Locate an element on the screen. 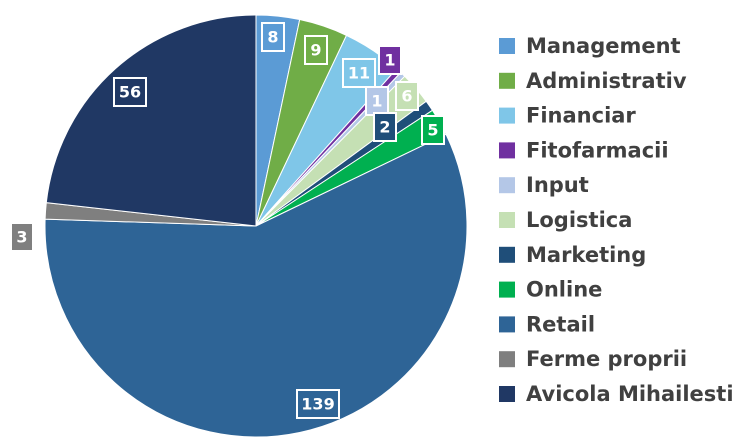 This screenshot has height=439, width=752. data-label: 139 is located at coordinates (317, 404).